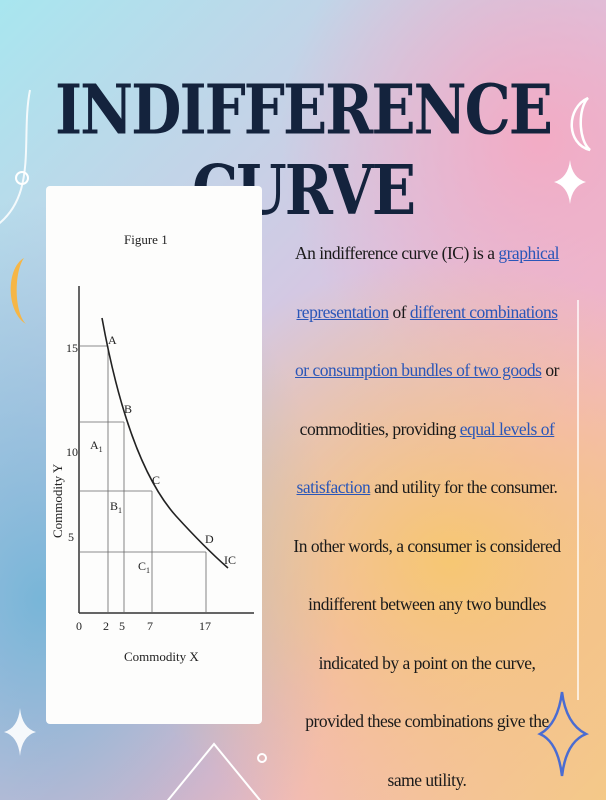 This screenshot has width=606, height=800. I want to click on point-label-b: B, so click(128, 409).